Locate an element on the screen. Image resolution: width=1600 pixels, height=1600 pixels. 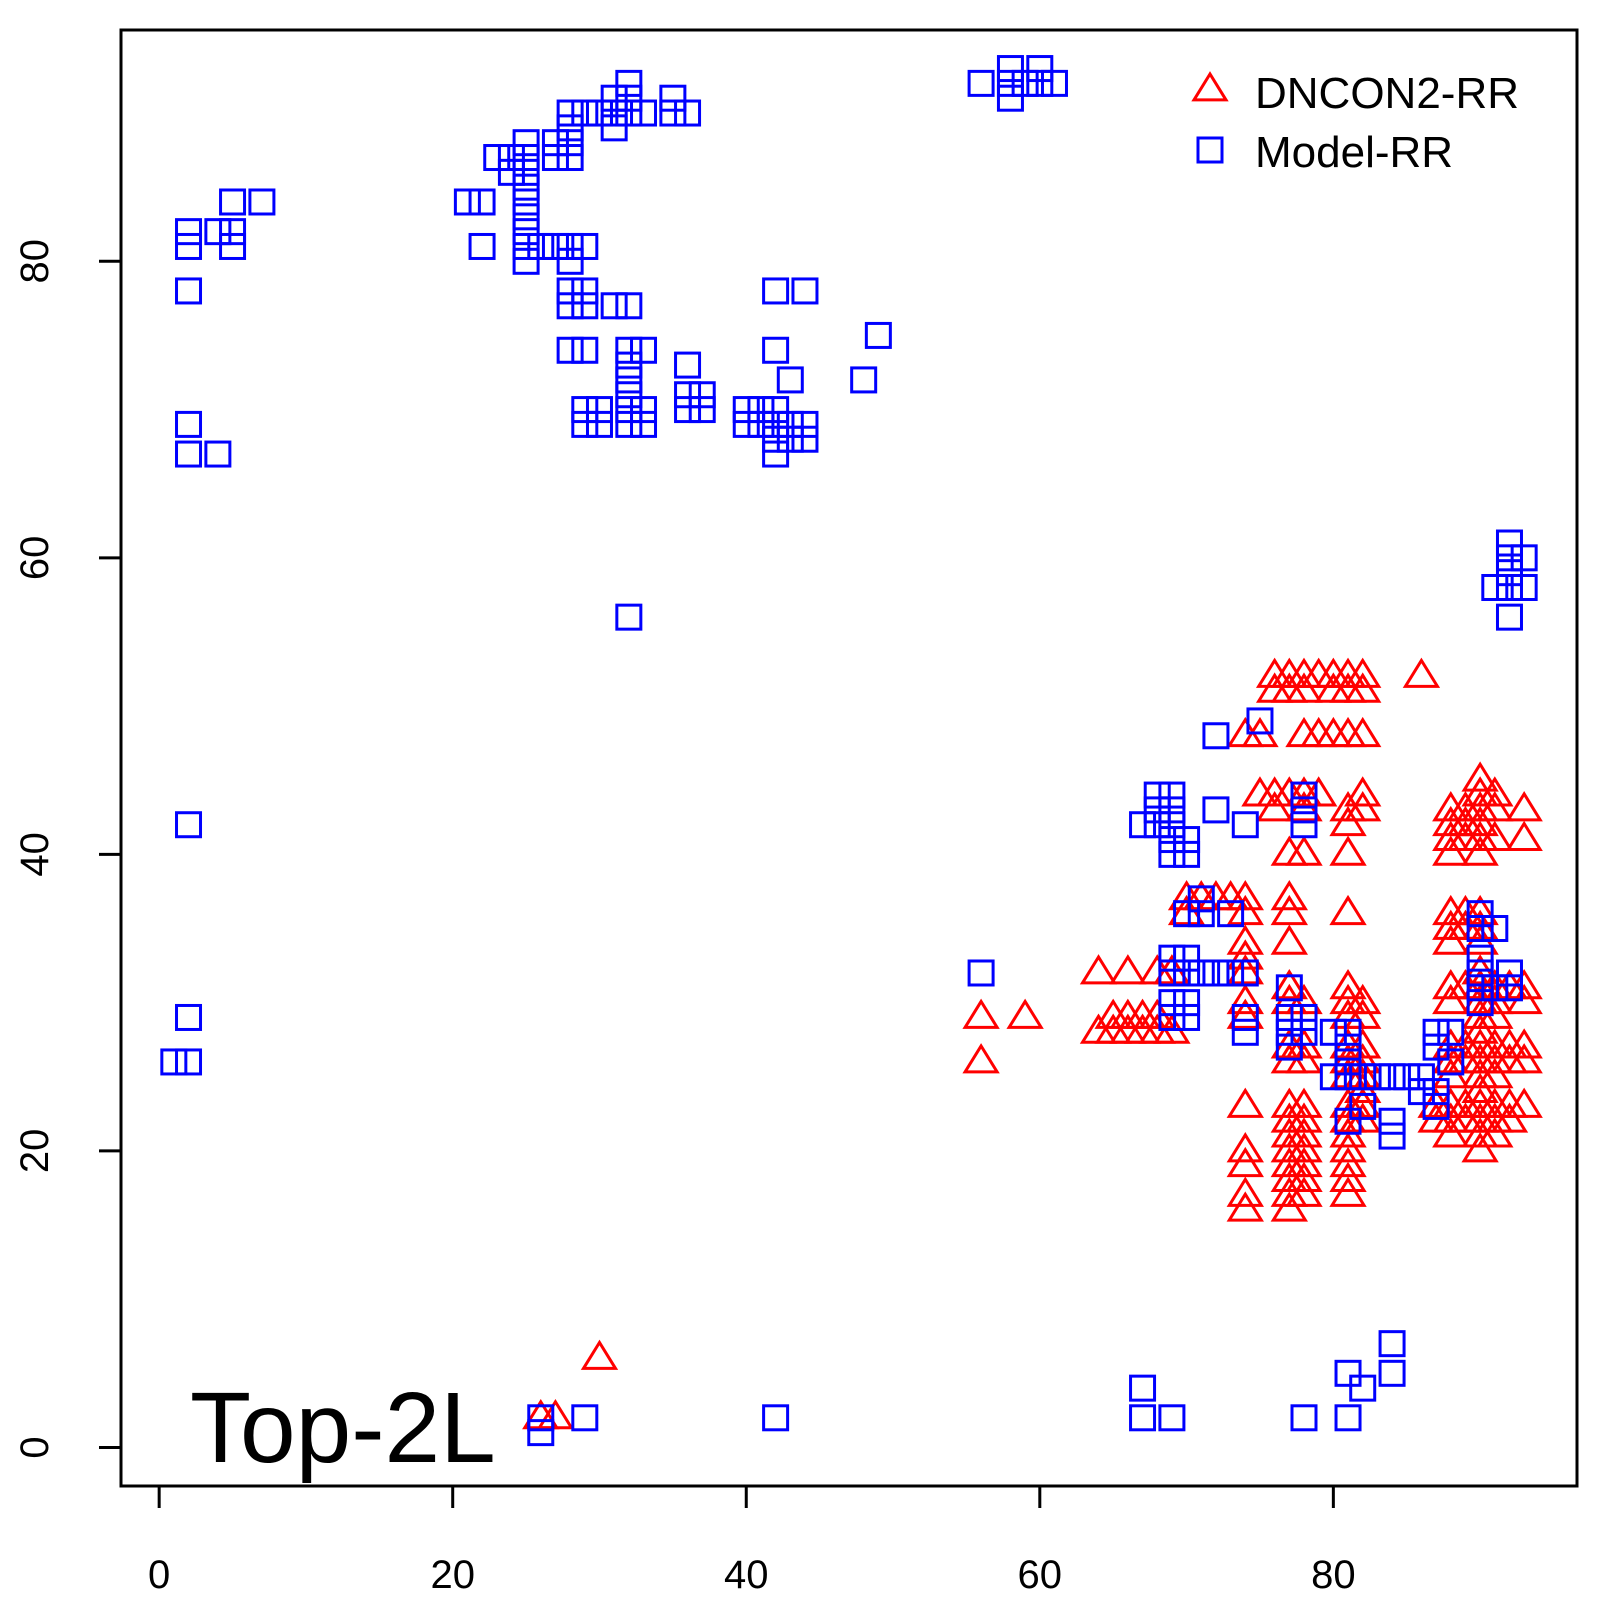
y-tick-label: 0 is located at coordinates (35, 1447).